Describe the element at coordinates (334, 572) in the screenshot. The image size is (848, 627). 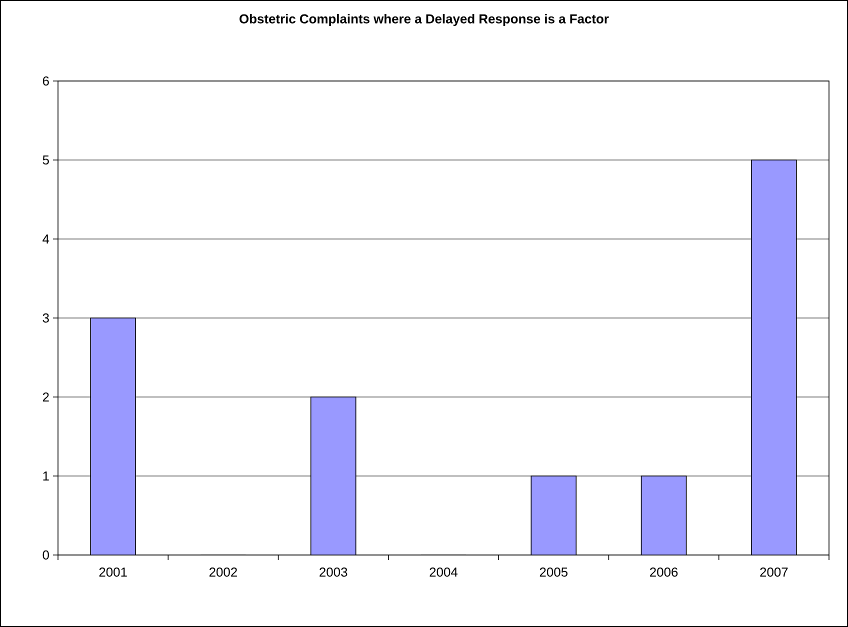
I see `x-tick-label: 2003` at that location.